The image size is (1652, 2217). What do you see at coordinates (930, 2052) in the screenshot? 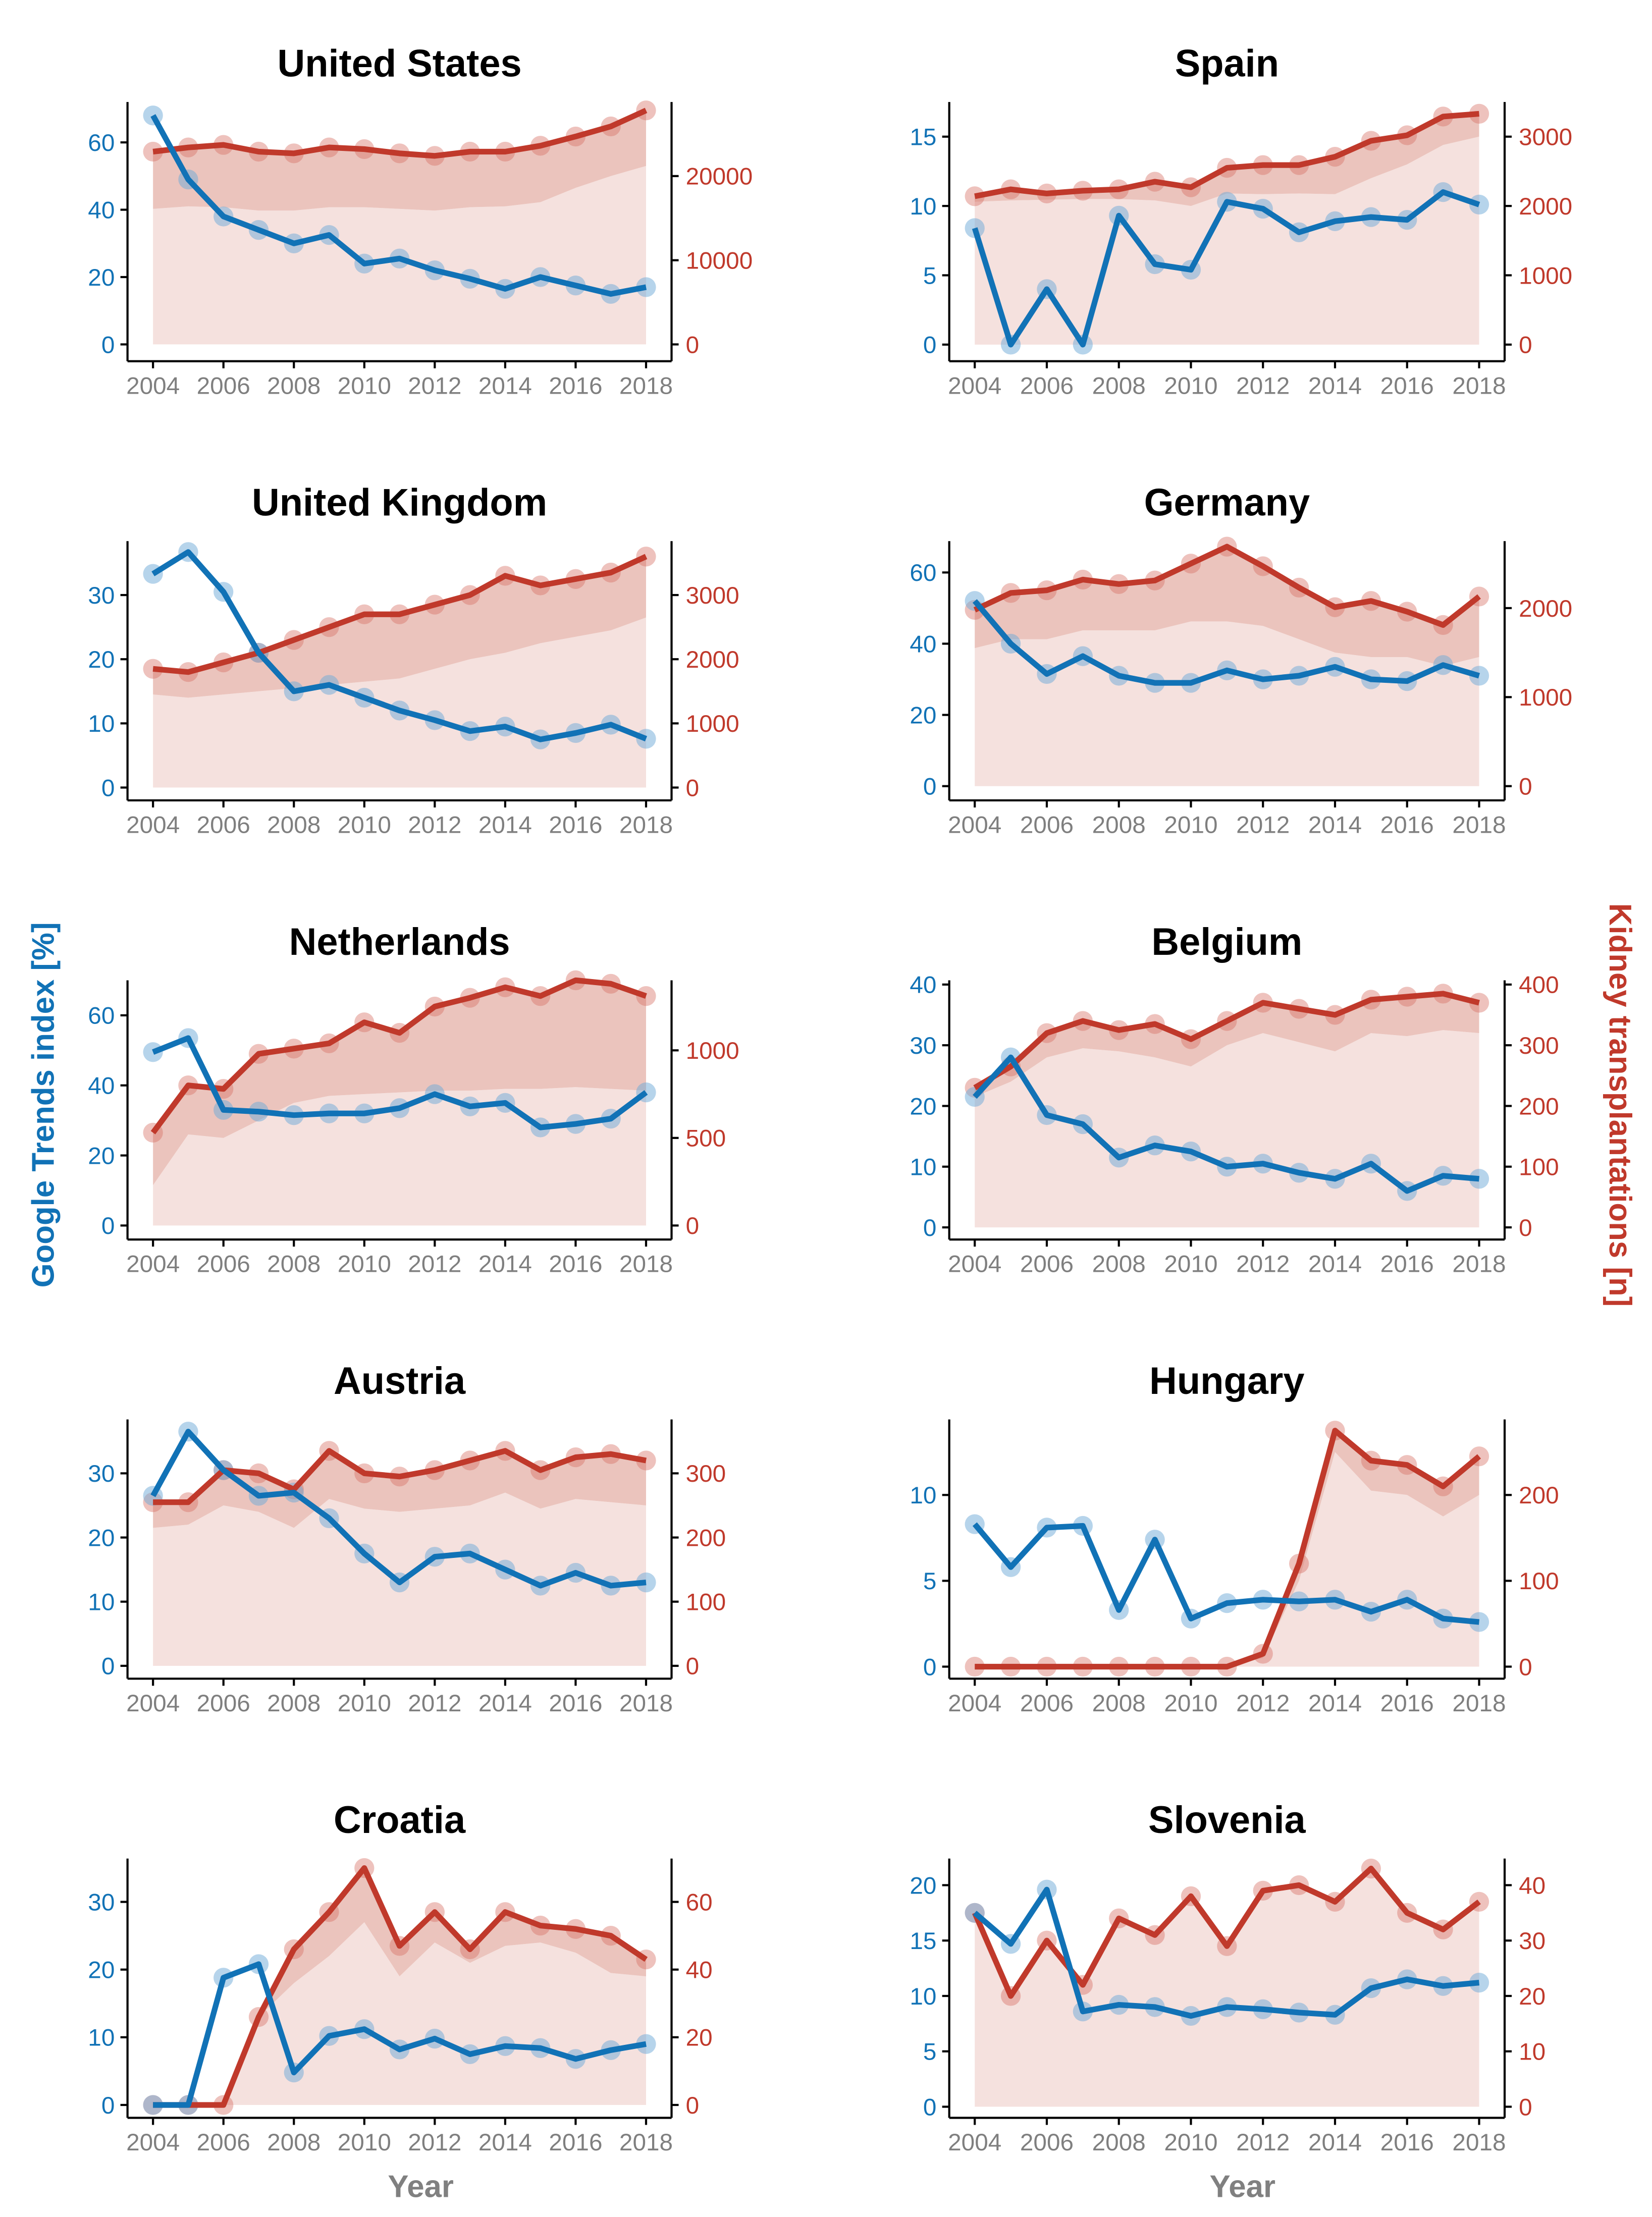
I see `left-tick-label: 5` at bounding box center [930, 2052].